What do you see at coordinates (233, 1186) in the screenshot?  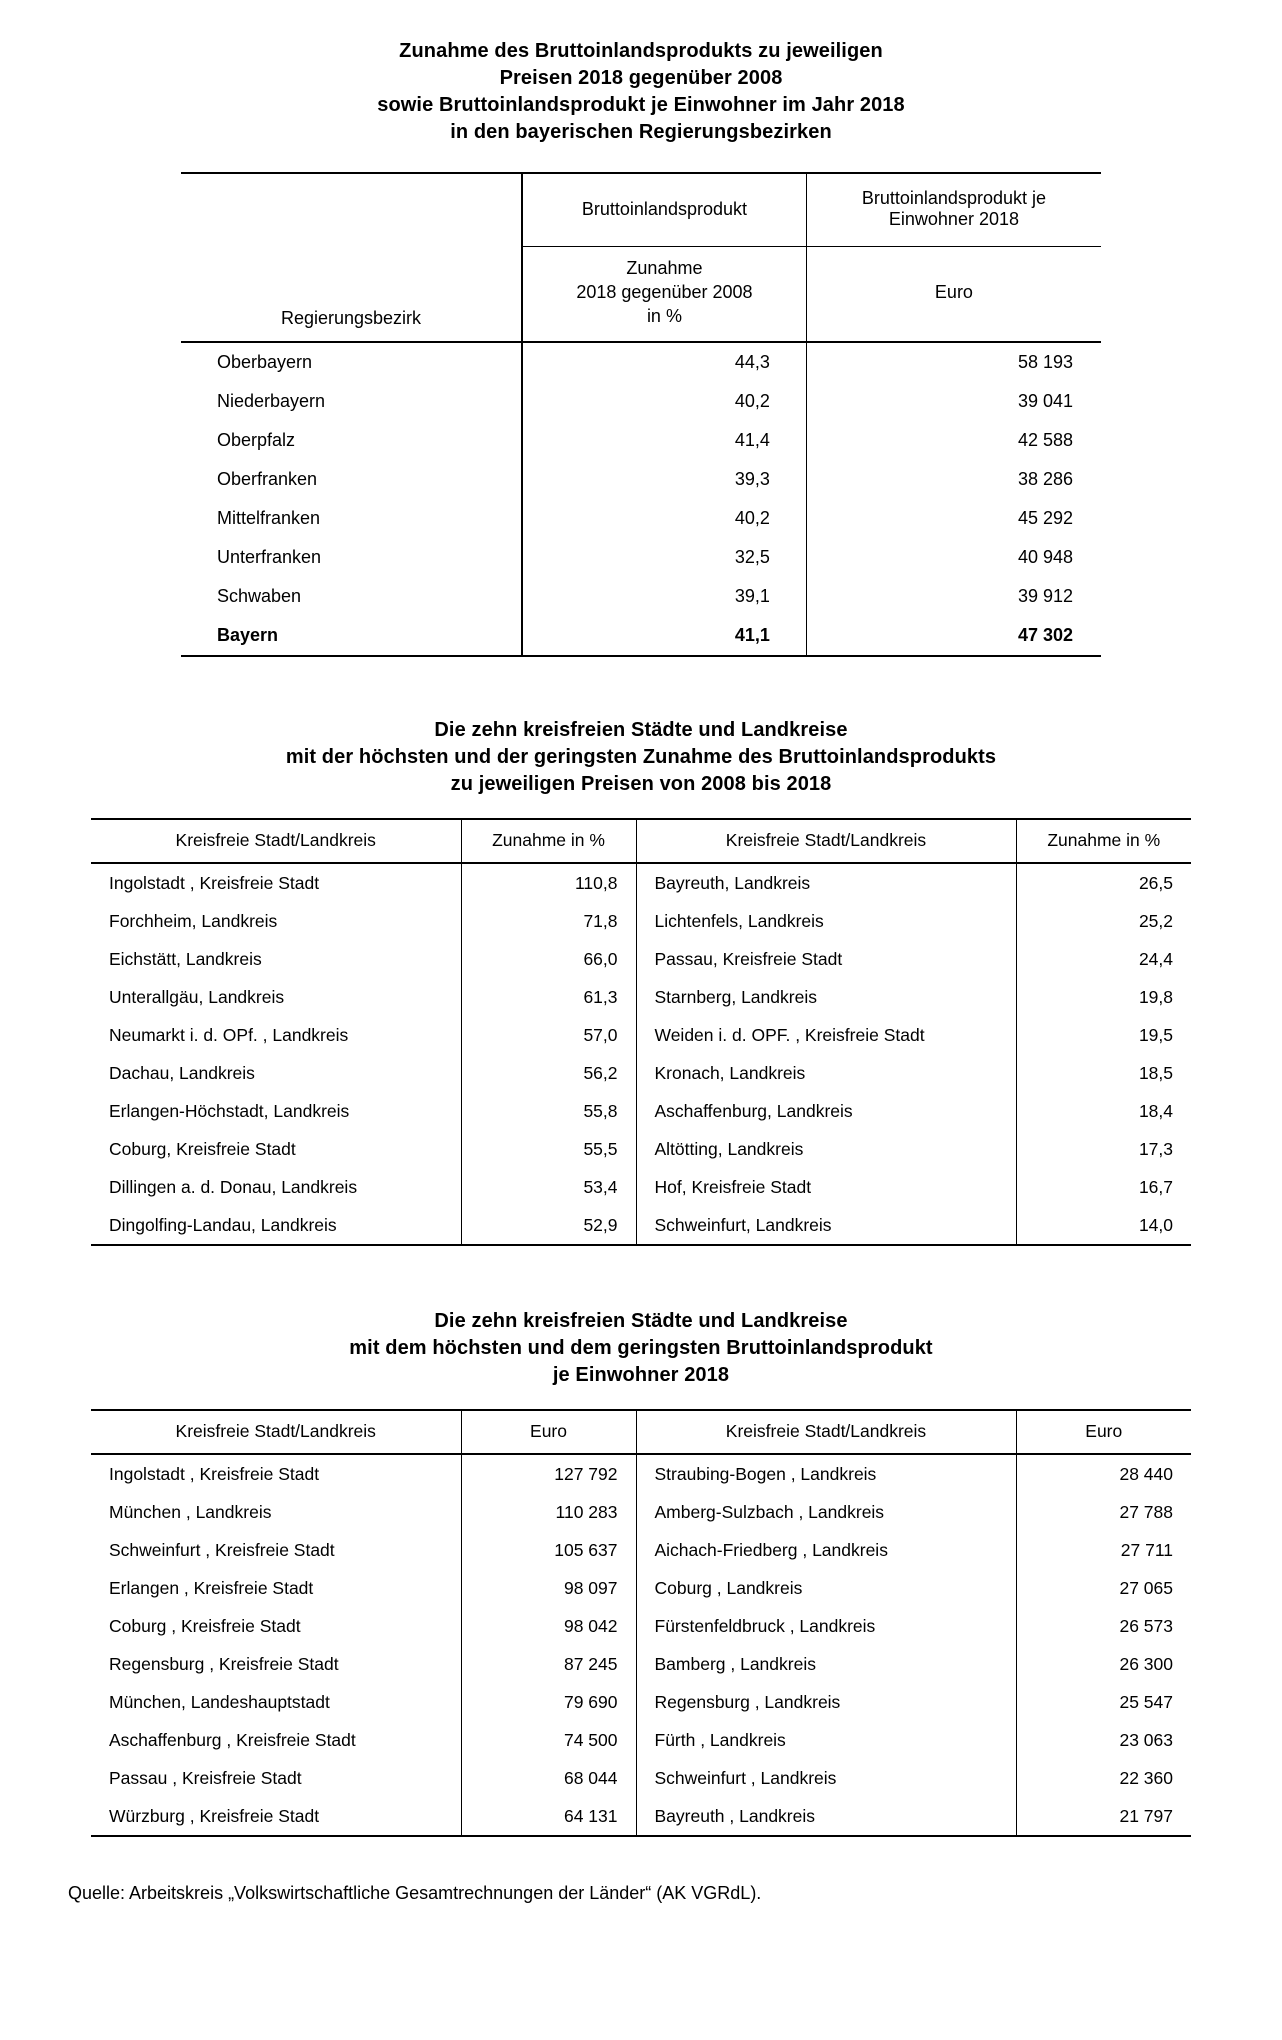 I see `table2-cell-left-name: Dillingen a. d. Donau, Landkreis` at bounding box center [233, 1186].